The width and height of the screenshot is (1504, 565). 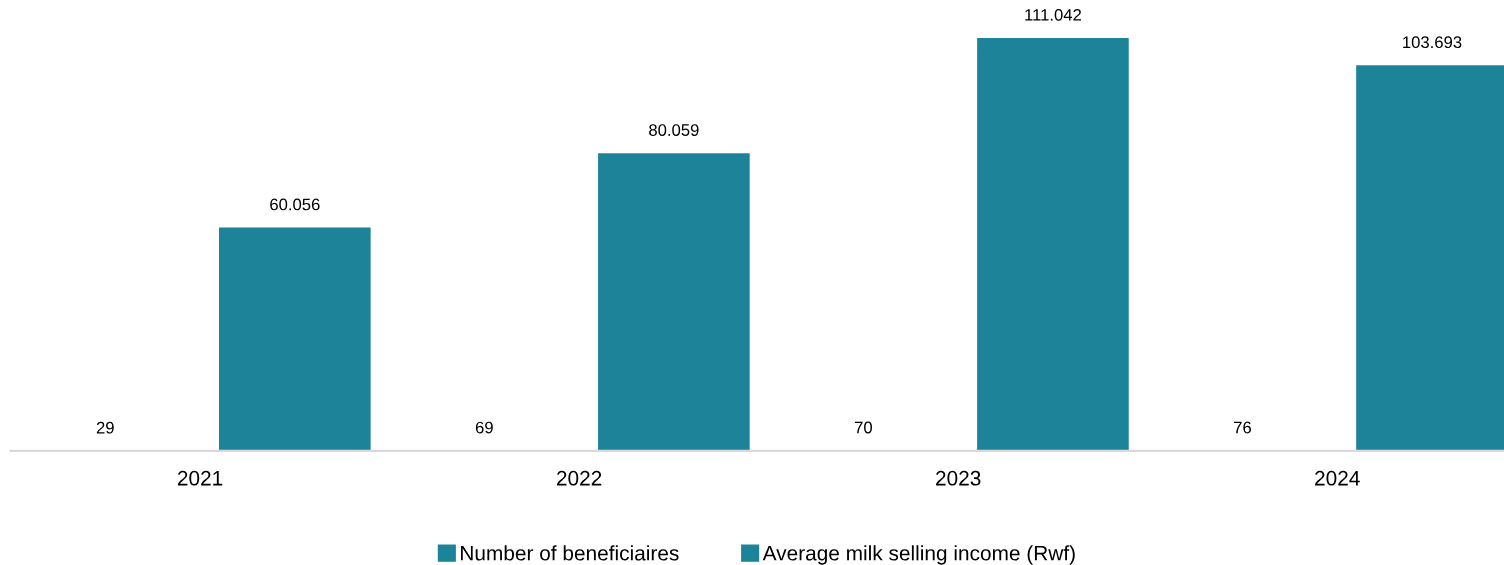 What do you see at coordinates (105, 427) in the screenshot?
I see `data-label: 29` at bounding box center [105, 427].